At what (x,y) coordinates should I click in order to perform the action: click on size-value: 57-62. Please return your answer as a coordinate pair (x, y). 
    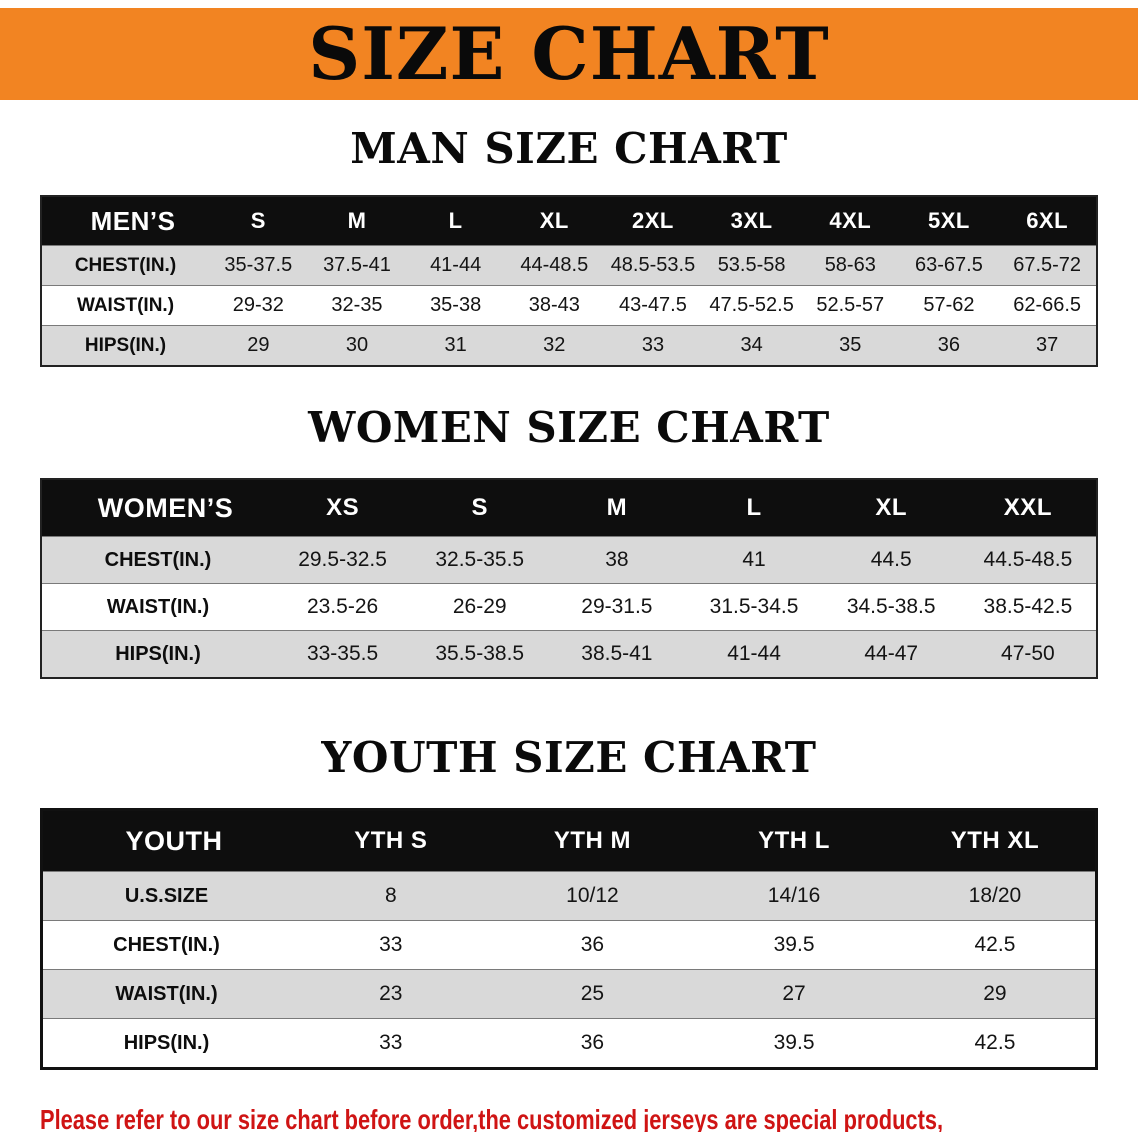
    Looking at the image, I should click on (949, 305).